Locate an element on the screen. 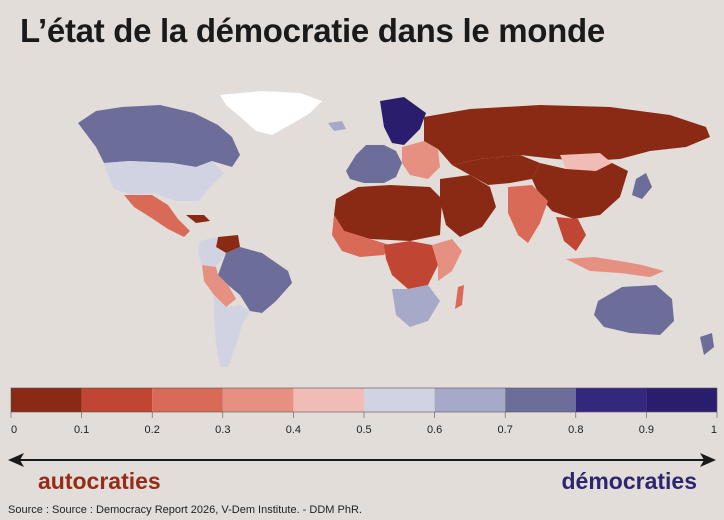 This screenshot has height=520, width=724. legend-tick-label: 0.2 is located at coordinates (152, 430).